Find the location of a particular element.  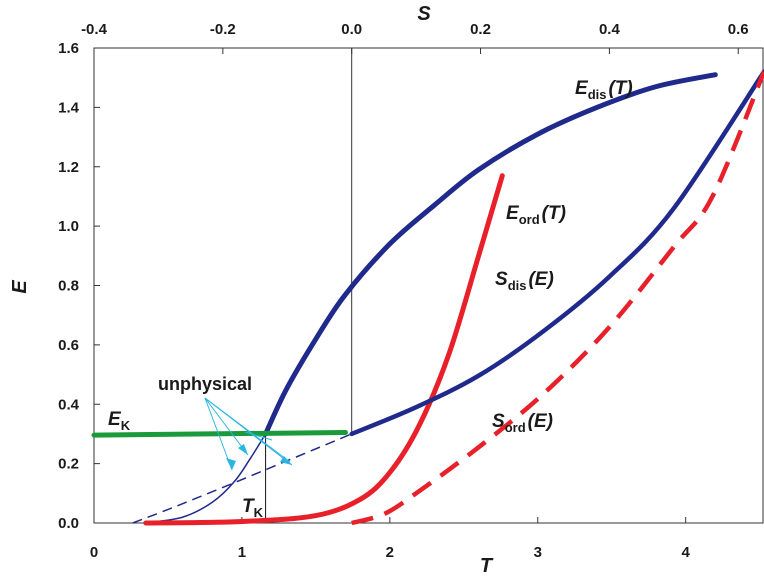

label-e-k: EK is located at coordinates (119, 421).